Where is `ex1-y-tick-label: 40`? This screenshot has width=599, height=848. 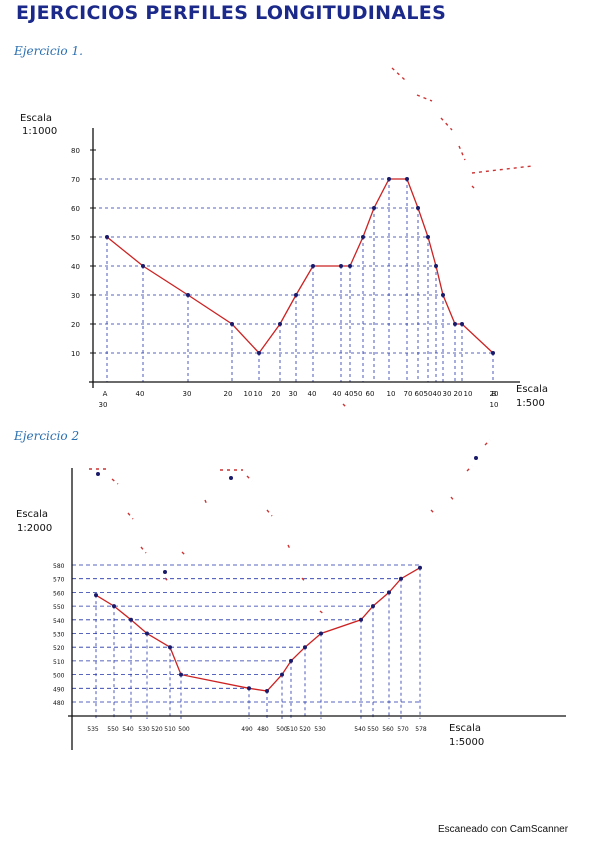 ex1-y-tick-label: 40 is located at coordinates (75, 267).